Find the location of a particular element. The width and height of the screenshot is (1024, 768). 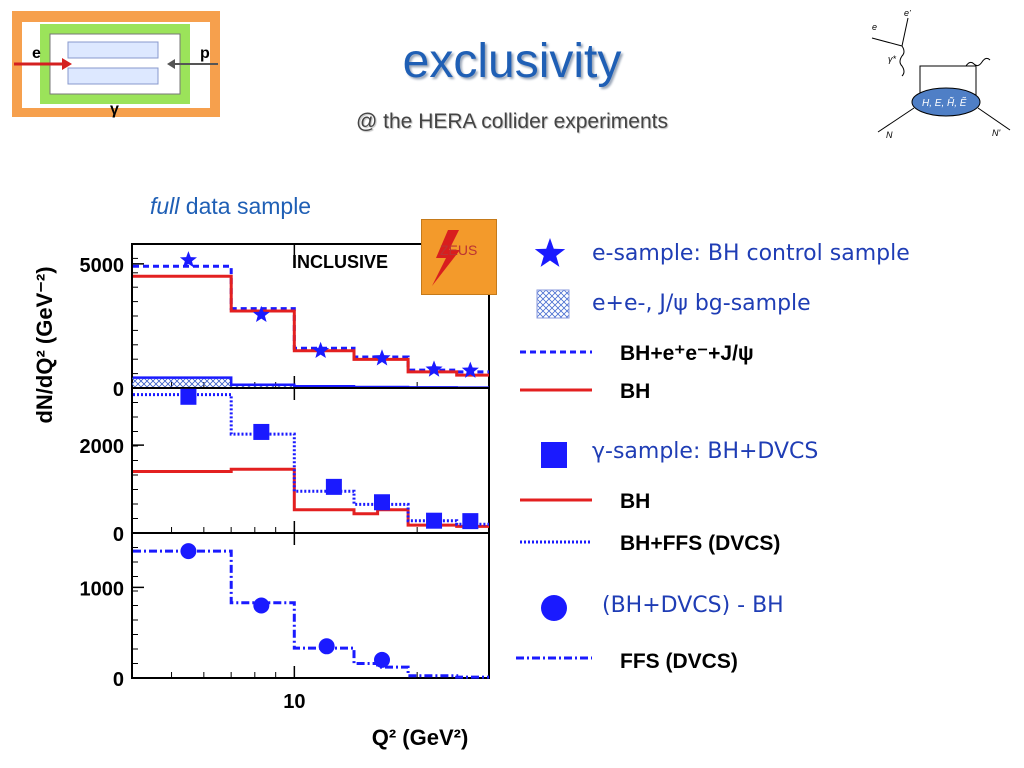

detector-schematic: e p γ is located at coordinates (116, 64).